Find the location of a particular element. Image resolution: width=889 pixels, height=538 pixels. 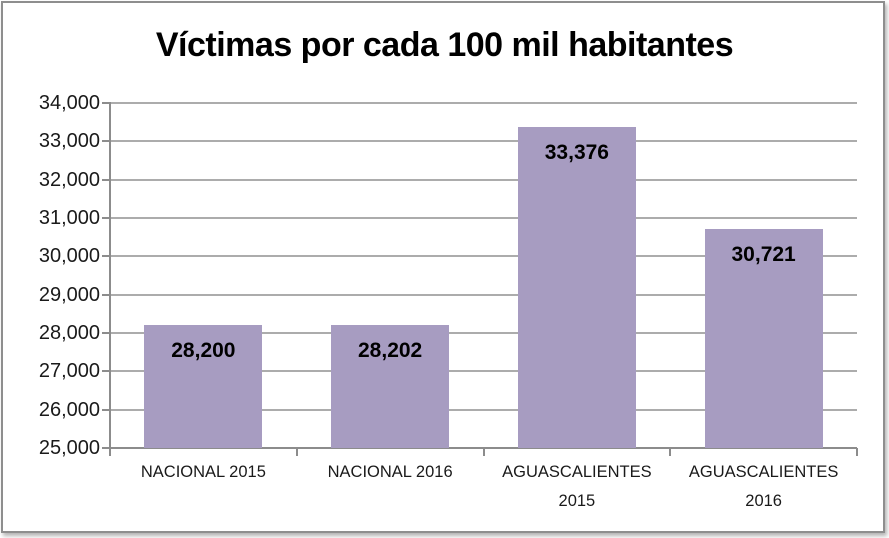

y-axis-tick-label: 34,000 is located at coordinates (69, 103).